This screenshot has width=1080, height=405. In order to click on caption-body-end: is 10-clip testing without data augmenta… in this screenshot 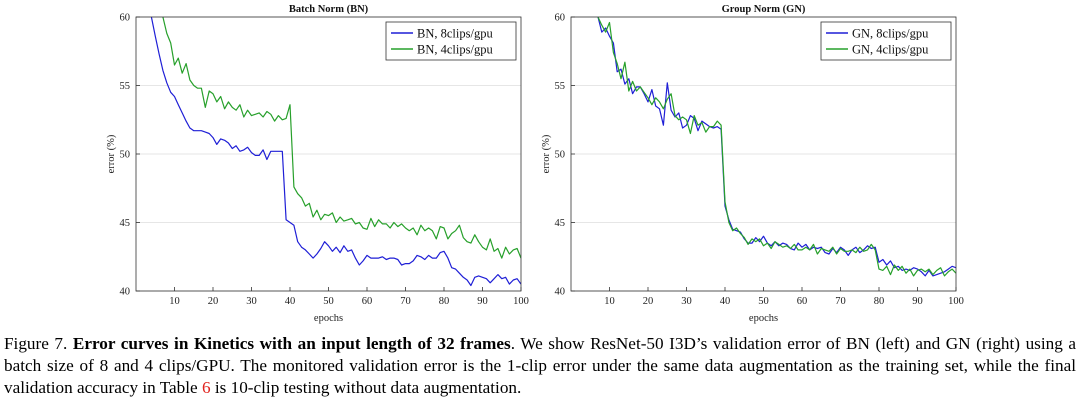, I will do `click(366, 387)`.